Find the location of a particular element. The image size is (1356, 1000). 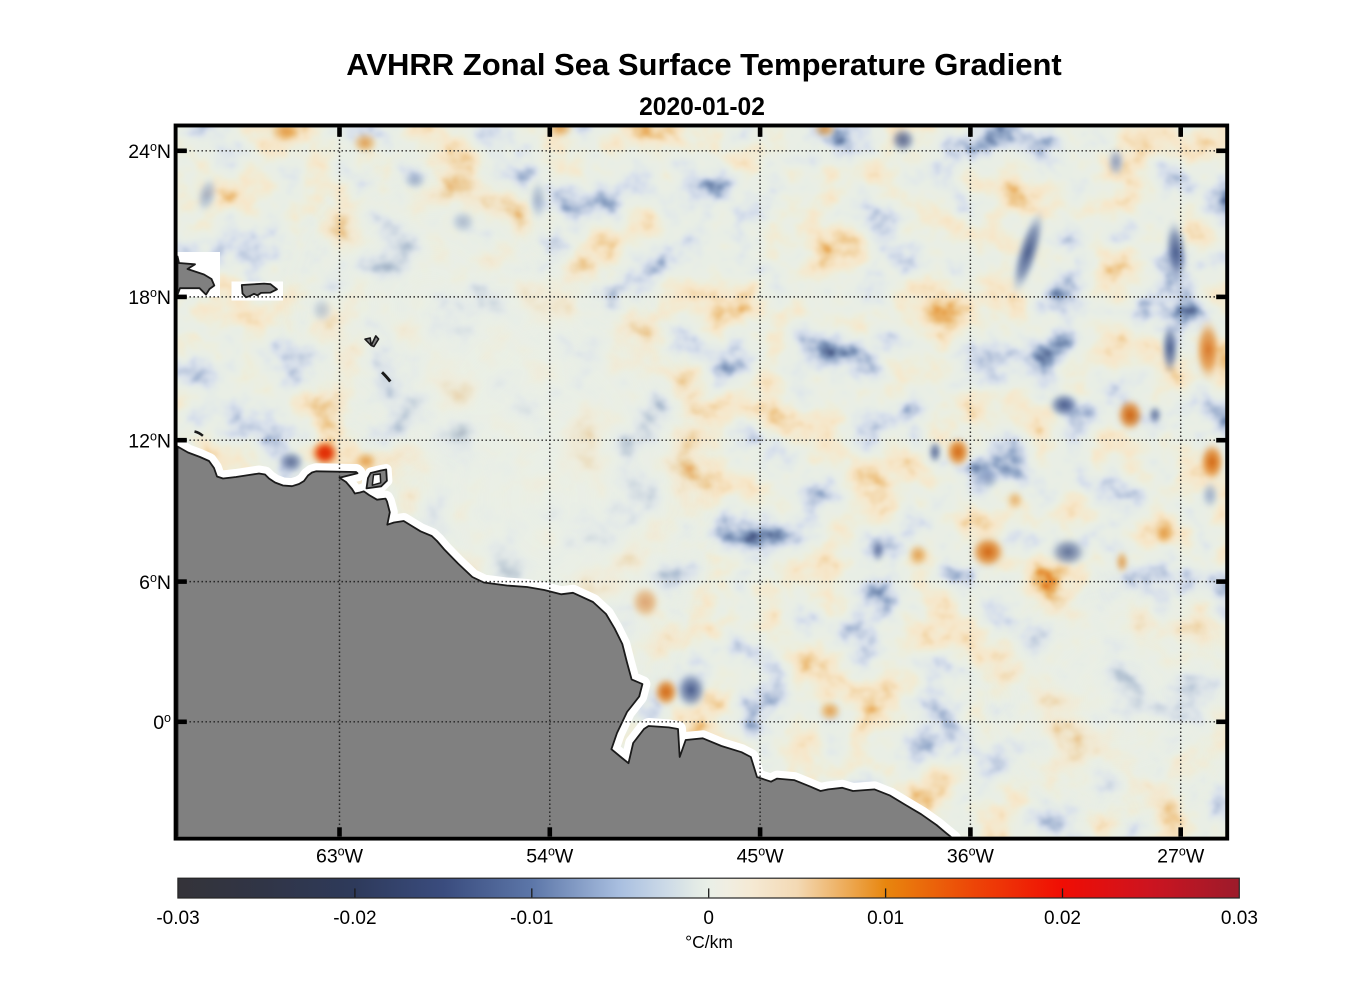

svg-text: 0.01 is located at coordinates (885, 918).